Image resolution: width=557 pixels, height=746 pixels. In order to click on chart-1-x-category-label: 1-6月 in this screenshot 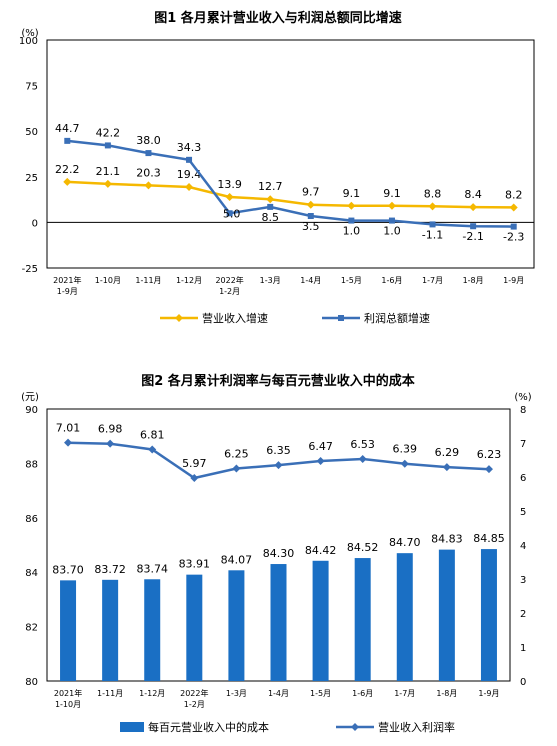, I will do `click(391, 280)`.